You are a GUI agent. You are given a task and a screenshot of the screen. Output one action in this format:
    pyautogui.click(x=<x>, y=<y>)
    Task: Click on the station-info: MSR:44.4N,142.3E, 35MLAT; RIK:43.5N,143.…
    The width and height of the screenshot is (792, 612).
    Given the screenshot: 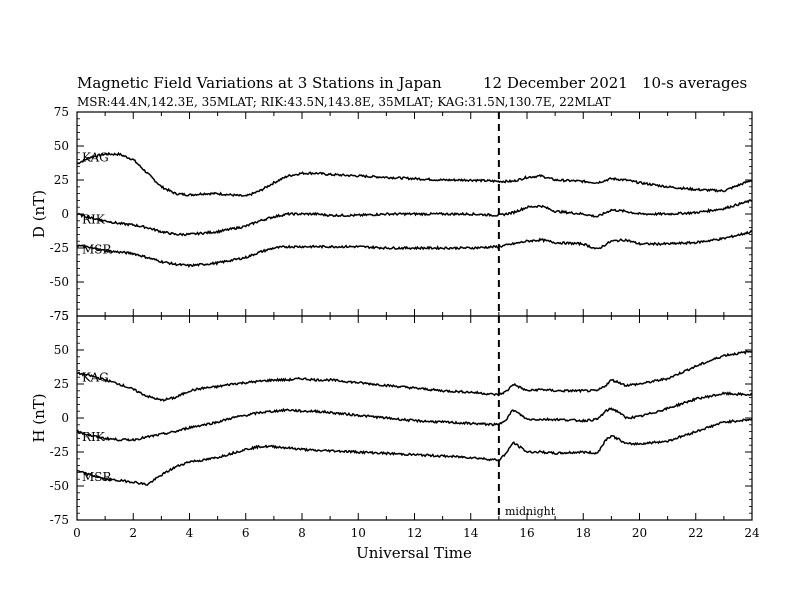 What is the action you would take?
    pyautogui.click(x=344, y=102)
    